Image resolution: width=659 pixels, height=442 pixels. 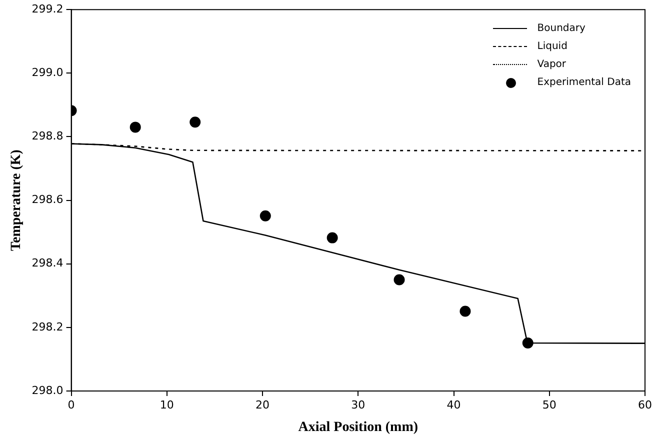 What do you see at coordinates (48, 199) in the screenshot?
I see `y-tick-label: 298.6` at bounding box center [48, 199].